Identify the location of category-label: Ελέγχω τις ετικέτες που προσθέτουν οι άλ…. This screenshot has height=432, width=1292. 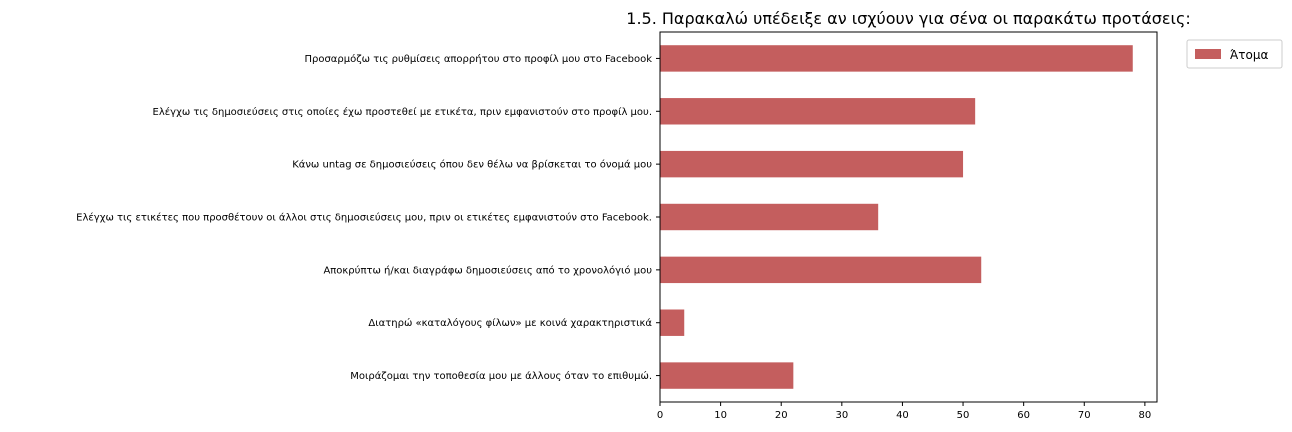
(364, 218).